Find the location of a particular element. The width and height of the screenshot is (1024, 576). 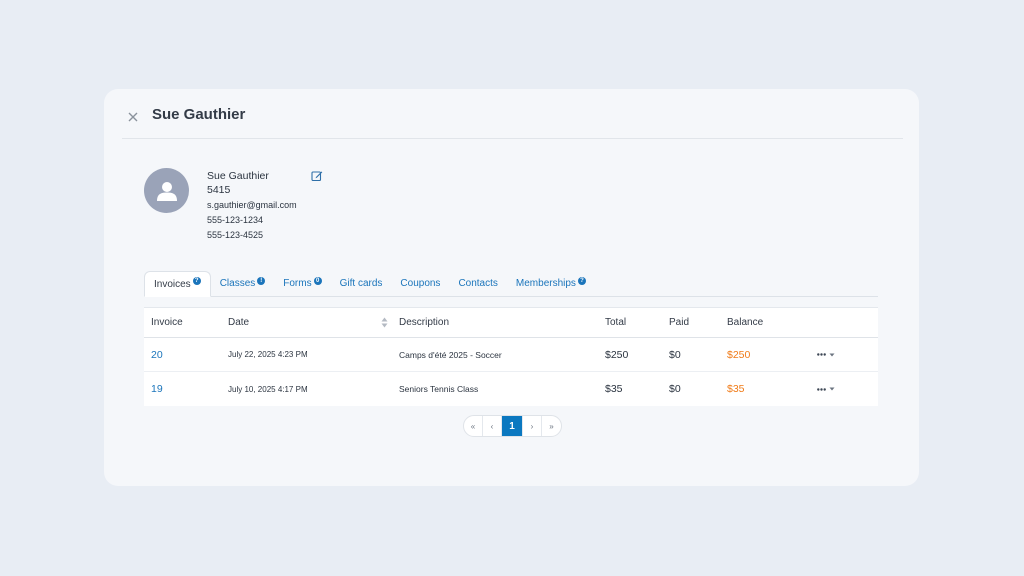

contact-name: Sue Gauthier is located at coordinates (238, 176).